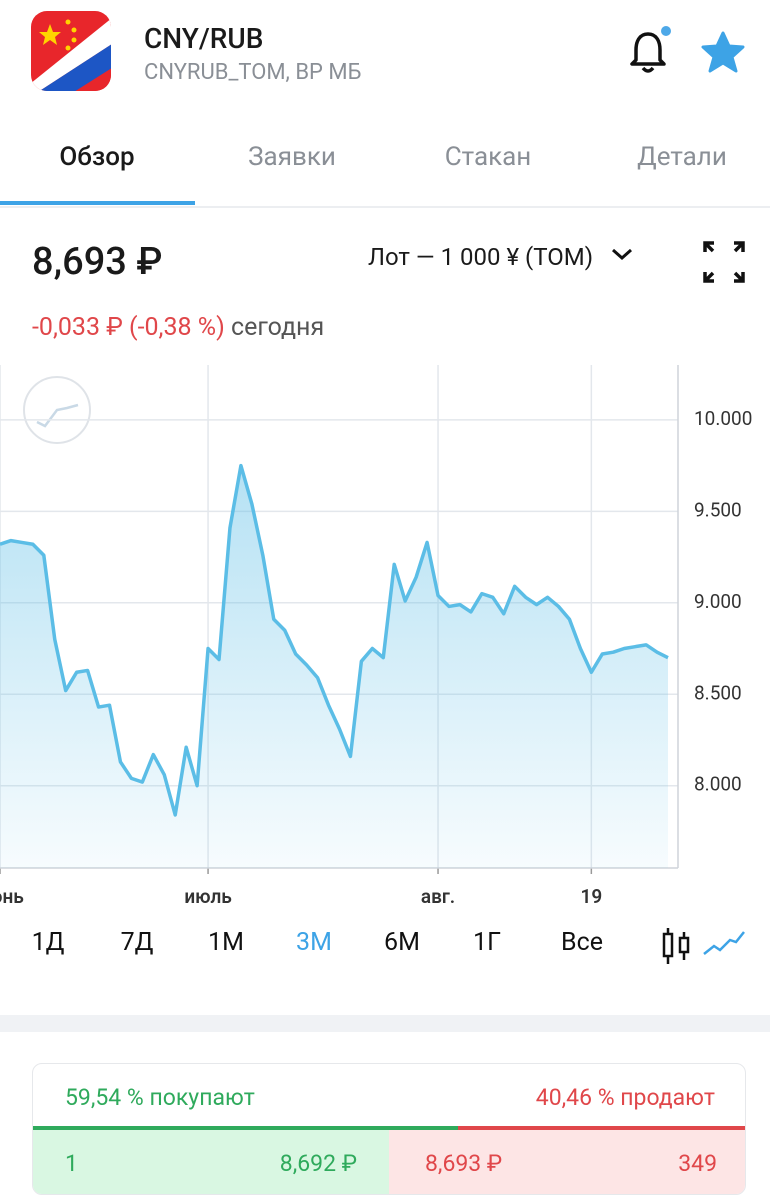 This screenshot has width=770, height=1200. I want to click on tab: Заявки, so click(292, 157).